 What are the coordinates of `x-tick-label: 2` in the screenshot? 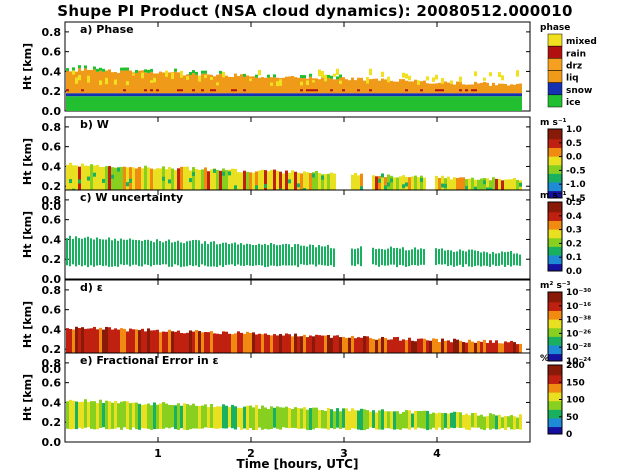 It's located at (251, 453).